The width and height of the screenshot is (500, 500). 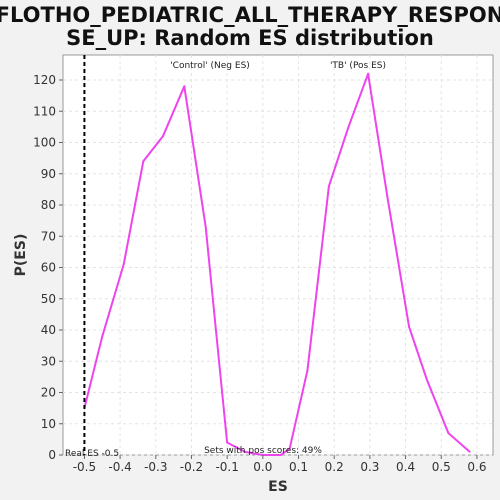 I want to click on x-tick-label: 0.0, so click(x=262, y=467).